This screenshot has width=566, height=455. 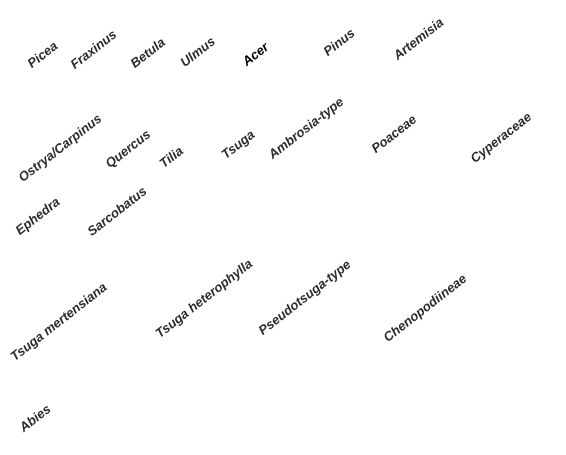 I want to click on label-fraxinus: Fraxinus, so click(x=93, y=49).